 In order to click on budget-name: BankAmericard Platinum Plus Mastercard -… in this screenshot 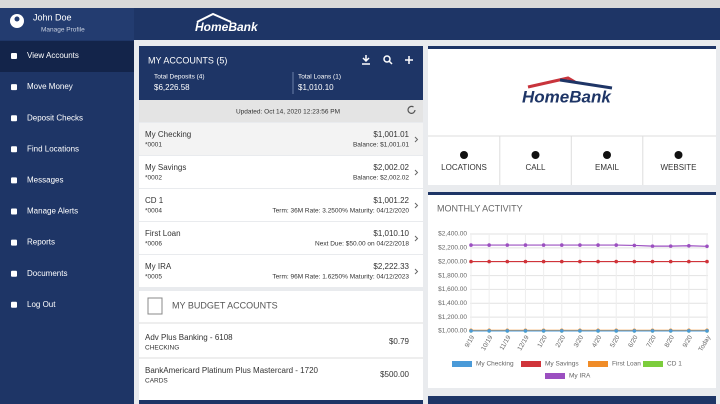, I will do `click(232, 370)`.